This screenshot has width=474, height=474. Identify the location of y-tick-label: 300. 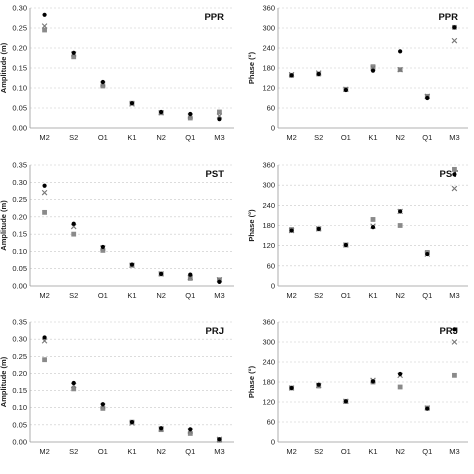
(268, 28).